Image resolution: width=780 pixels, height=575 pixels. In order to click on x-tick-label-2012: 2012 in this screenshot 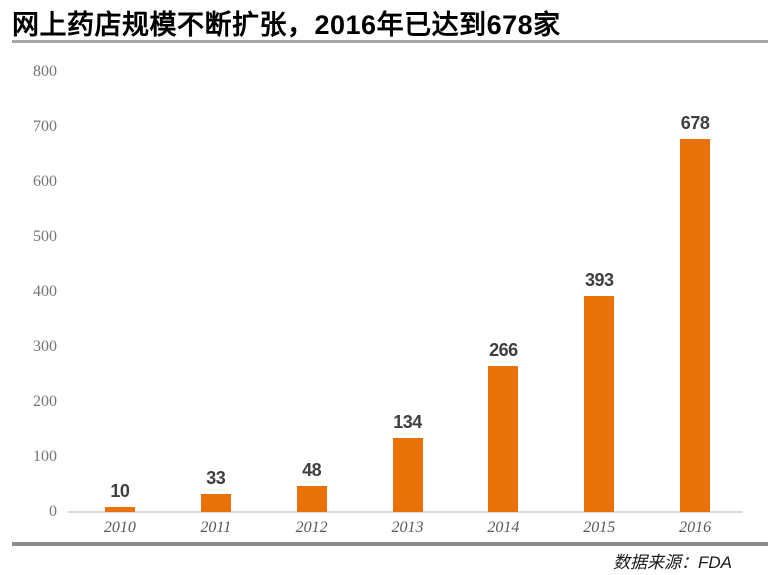, I will do `click(311, 527)`.